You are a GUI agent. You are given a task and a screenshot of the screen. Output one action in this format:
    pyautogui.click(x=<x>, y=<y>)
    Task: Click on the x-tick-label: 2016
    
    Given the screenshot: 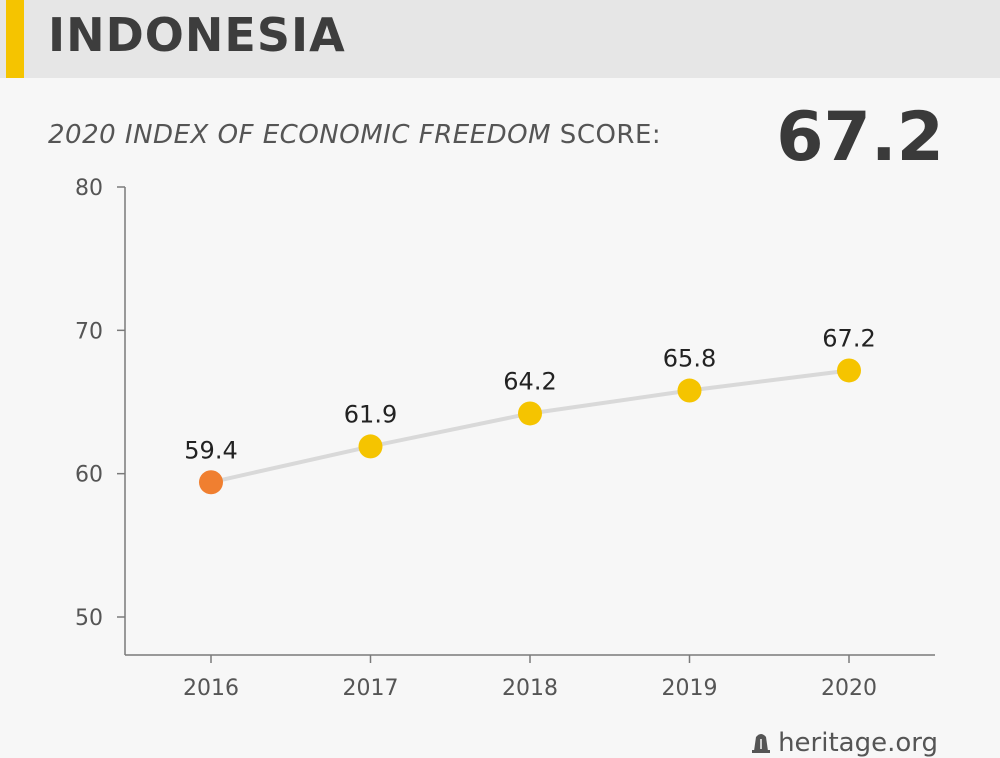 What is the action you would take?
    pyautogui.click(x=211, y=688)
    